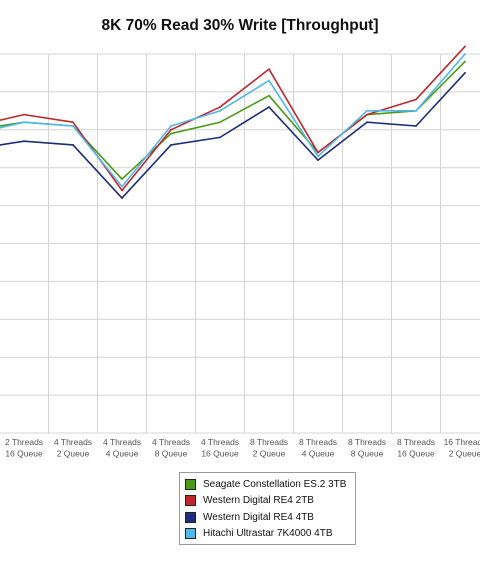 The height and width of the screenshot is (568, 480). I want to click on x-tick-label: 8 Threads 8 Queue, so click(367, 448).